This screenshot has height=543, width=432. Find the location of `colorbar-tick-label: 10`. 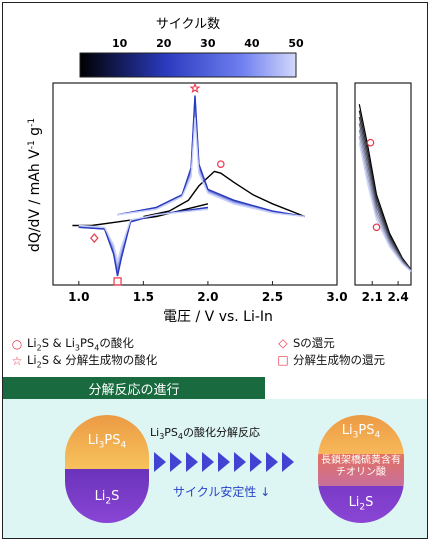

colorbar-tick-label: 10 is located at coordinates (120, 43).